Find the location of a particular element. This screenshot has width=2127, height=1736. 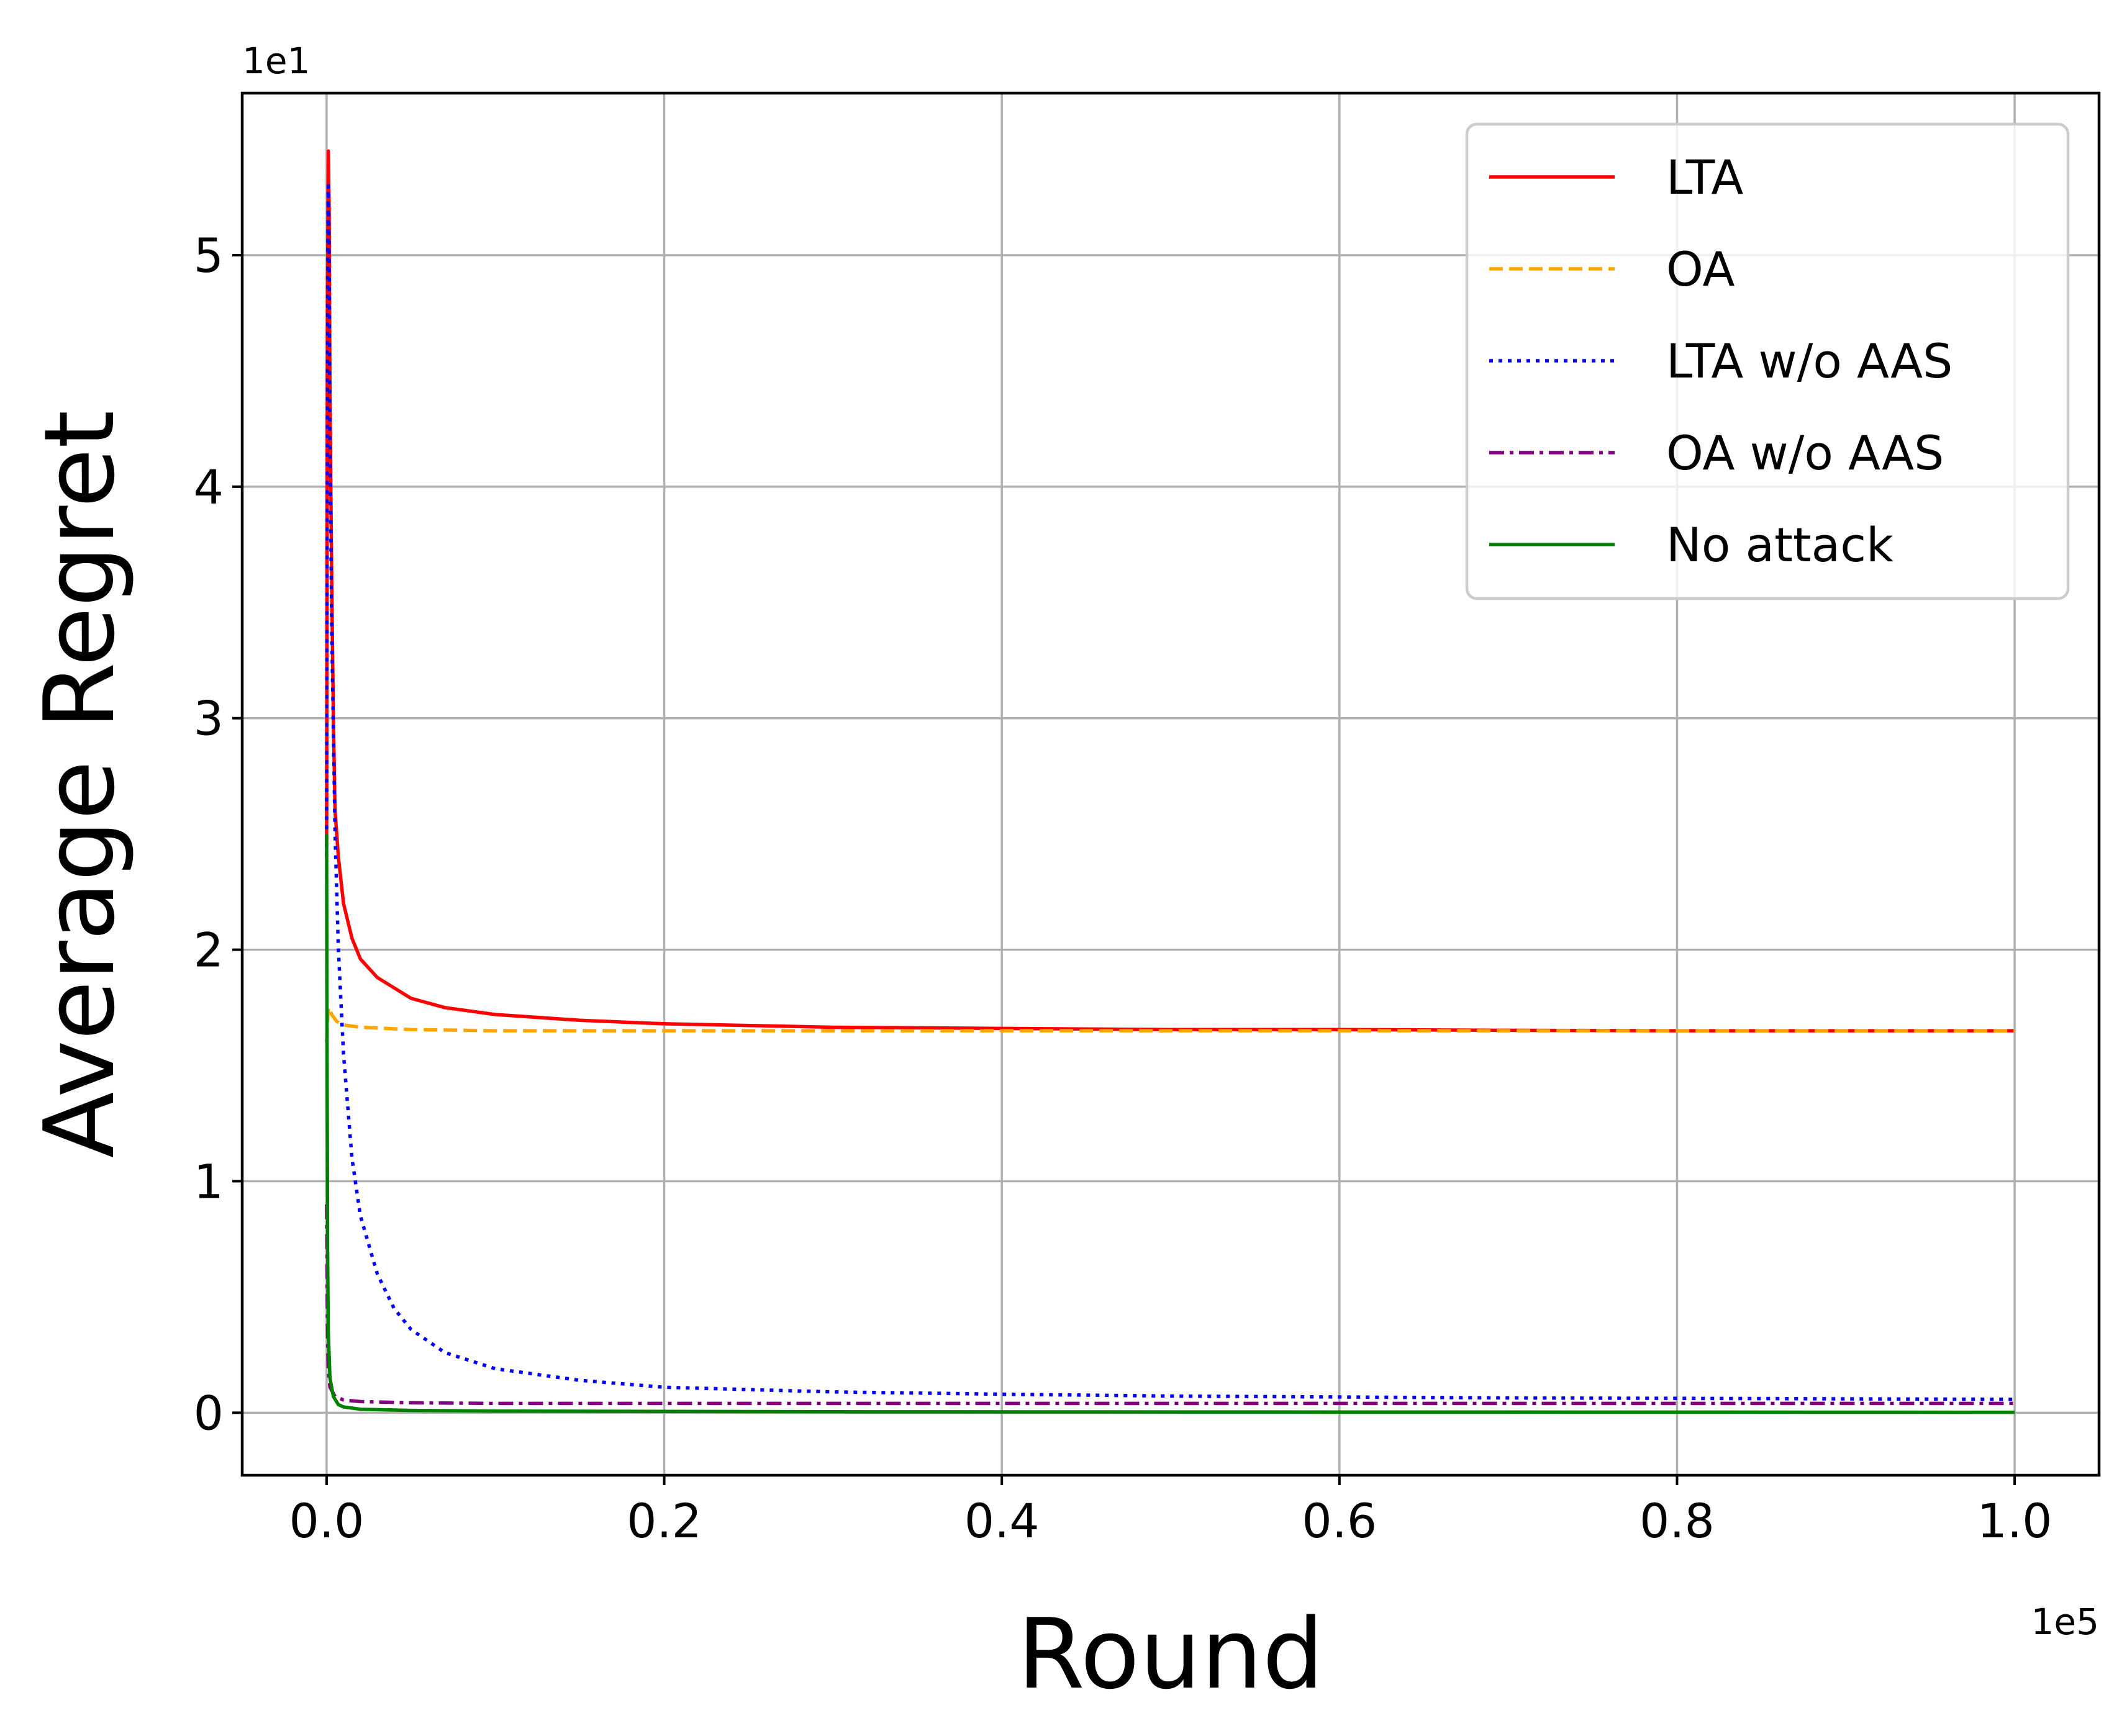

x-axis-title: Round is located at coordinates (1170, 1654).